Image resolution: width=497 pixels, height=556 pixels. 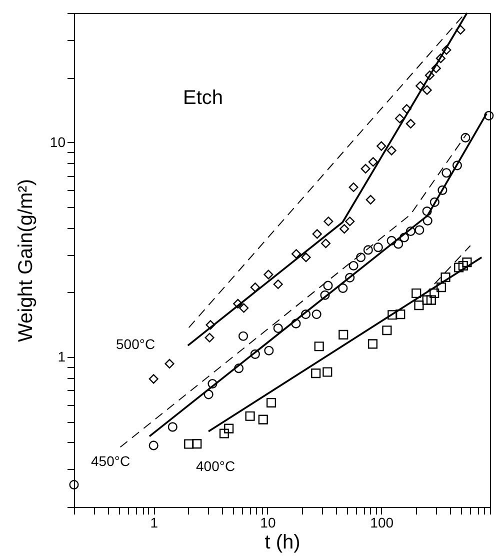 I want to click on x-tick-label: 1, so click(x=154, y=522).